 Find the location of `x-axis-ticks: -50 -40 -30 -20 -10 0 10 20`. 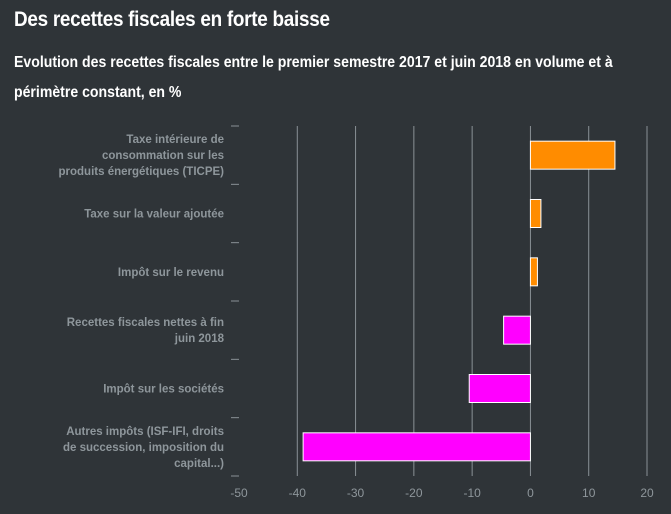

x-axis-ticks: -50 -40 -30 -20 -10 0 10 20 is located at coordinates (442, 493).